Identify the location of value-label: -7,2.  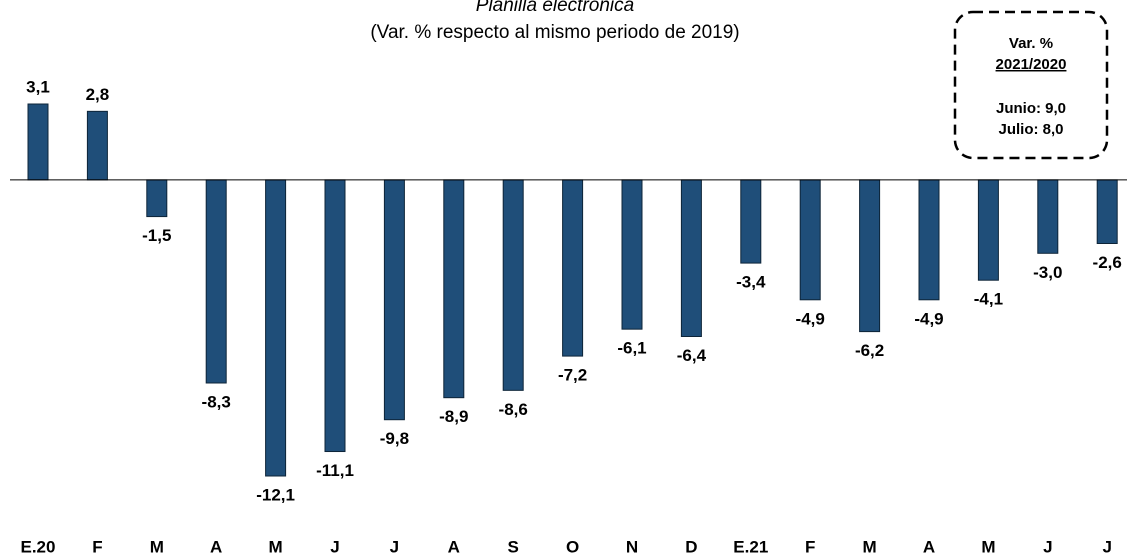
(572, 375).